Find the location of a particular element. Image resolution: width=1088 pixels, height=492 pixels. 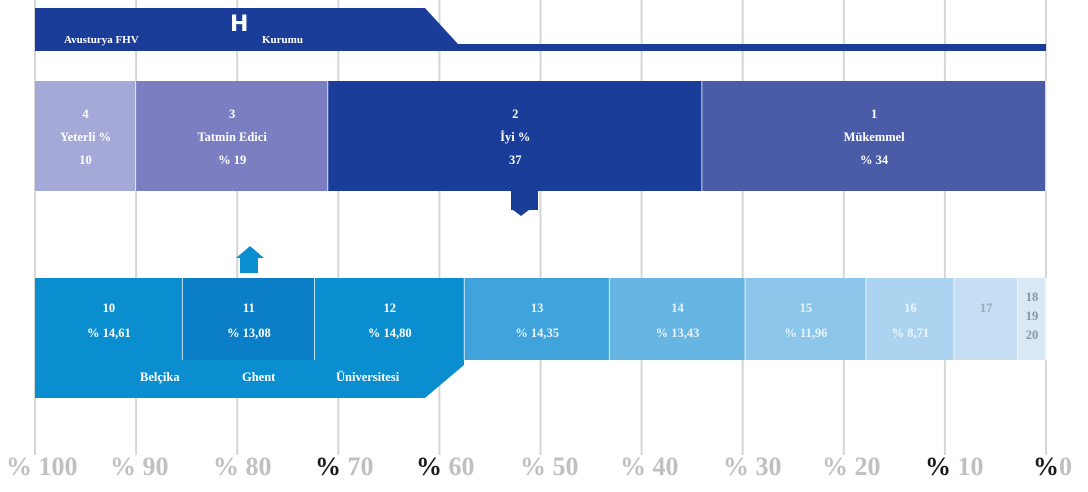

segment-label: 11 % 13,08 is located at coordinates (249, 321).